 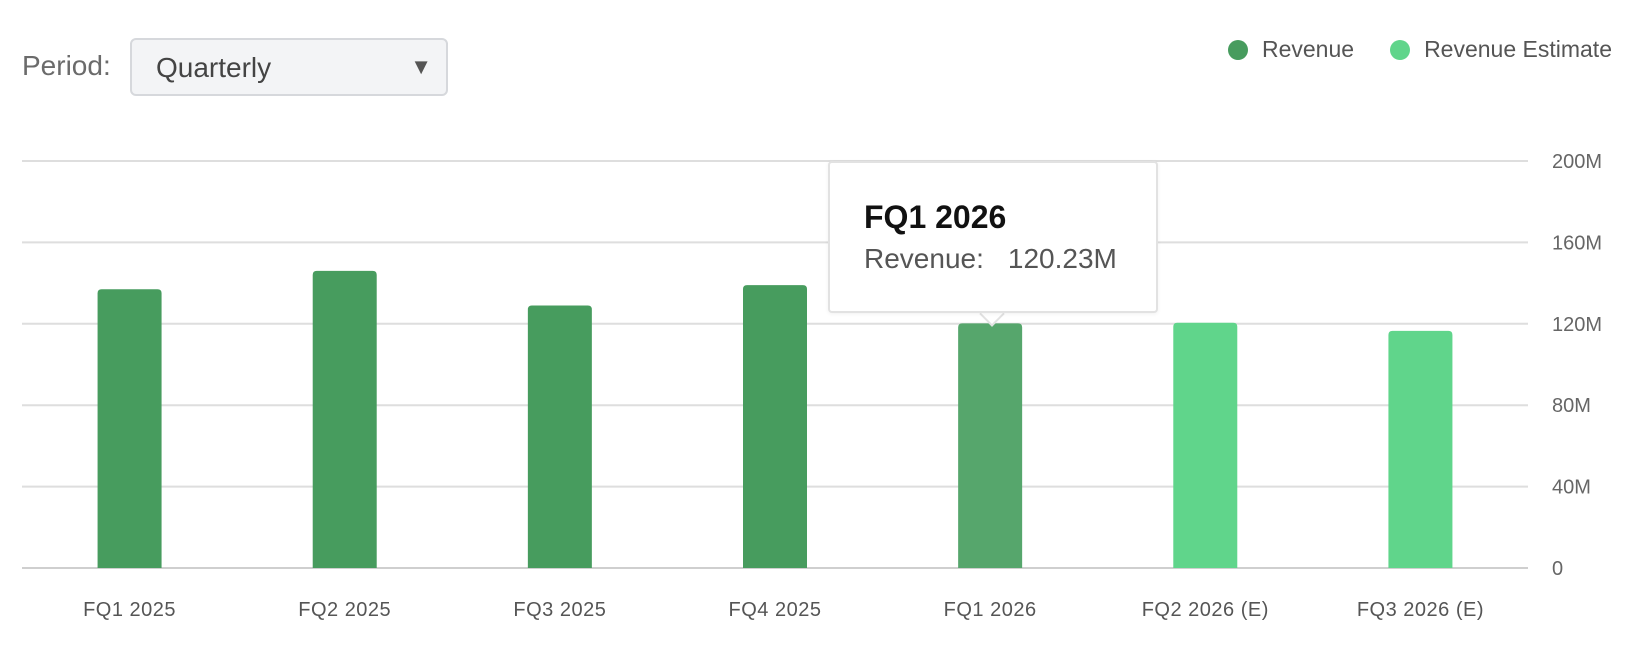 I want to click on x-tick-label: FQ2 2025, so click(x=344, y=610).